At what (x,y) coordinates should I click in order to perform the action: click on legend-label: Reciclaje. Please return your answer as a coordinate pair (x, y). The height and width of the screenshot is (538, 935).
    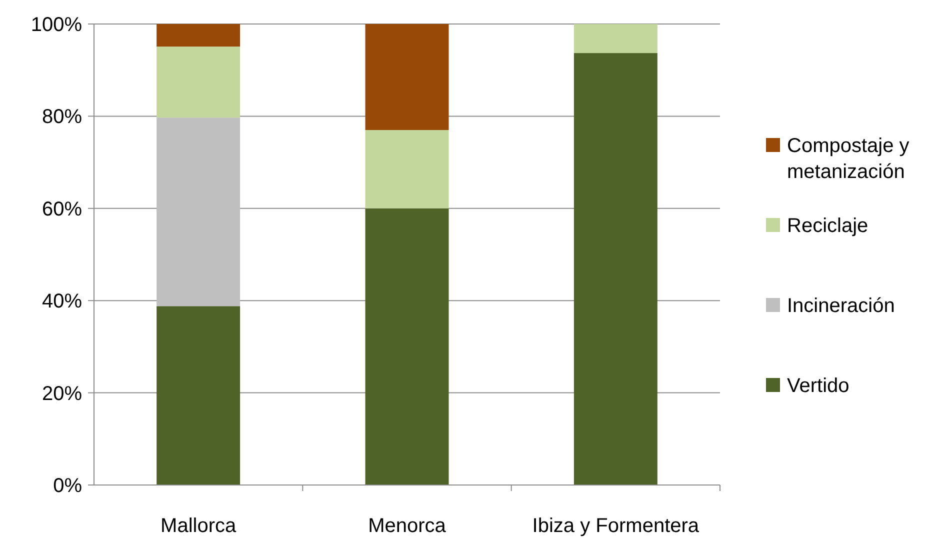
    Looking at the image, I should click on (827, 226).